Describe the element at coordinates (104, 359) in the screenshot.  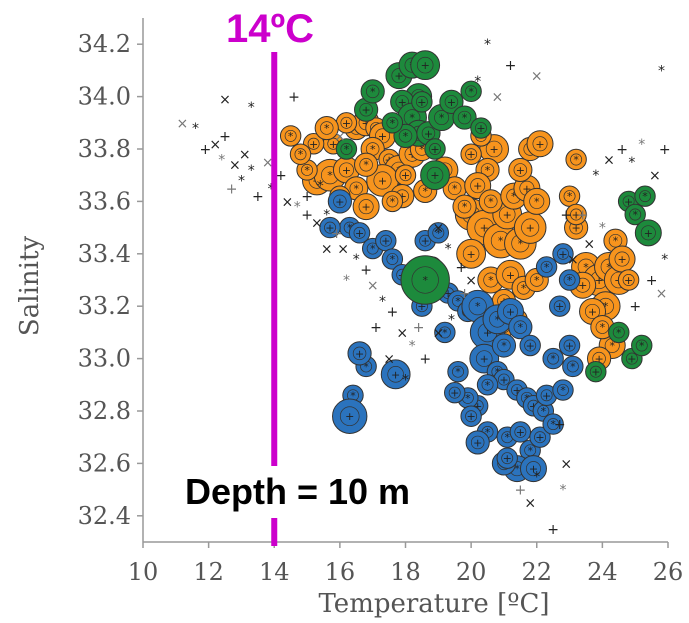
I see `y-tick-label: 33.0` at that location.